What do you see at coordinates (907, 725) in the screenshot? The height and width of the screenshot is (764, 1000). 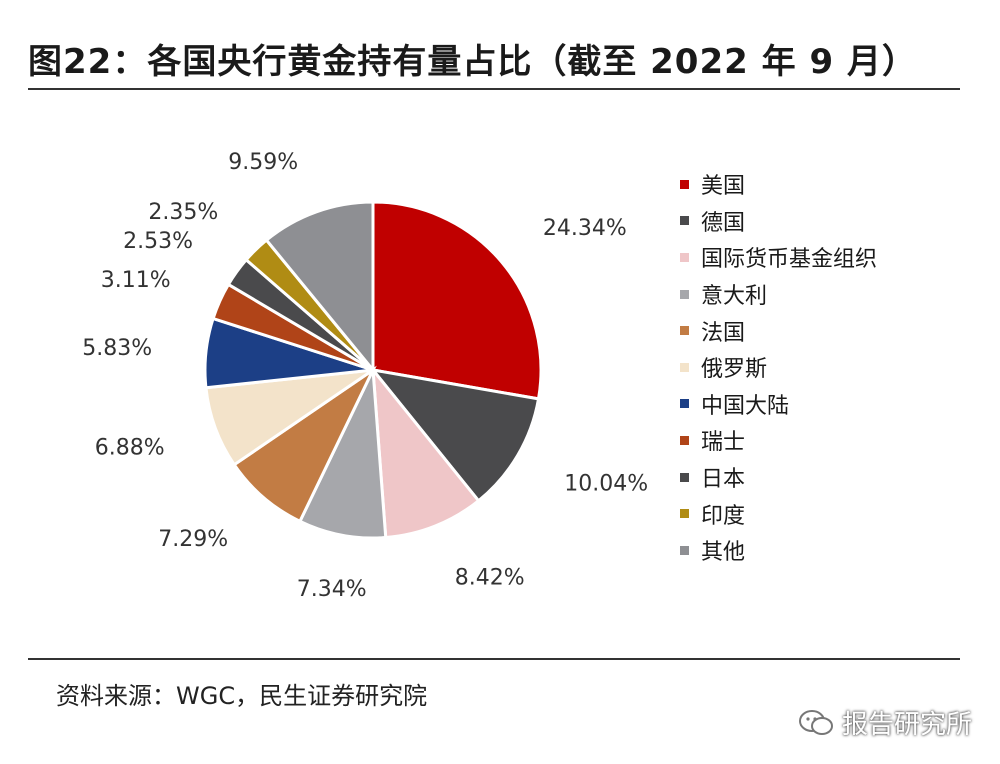 I see `watermark-text: 报告研究所` at bounding box center [907, 725].